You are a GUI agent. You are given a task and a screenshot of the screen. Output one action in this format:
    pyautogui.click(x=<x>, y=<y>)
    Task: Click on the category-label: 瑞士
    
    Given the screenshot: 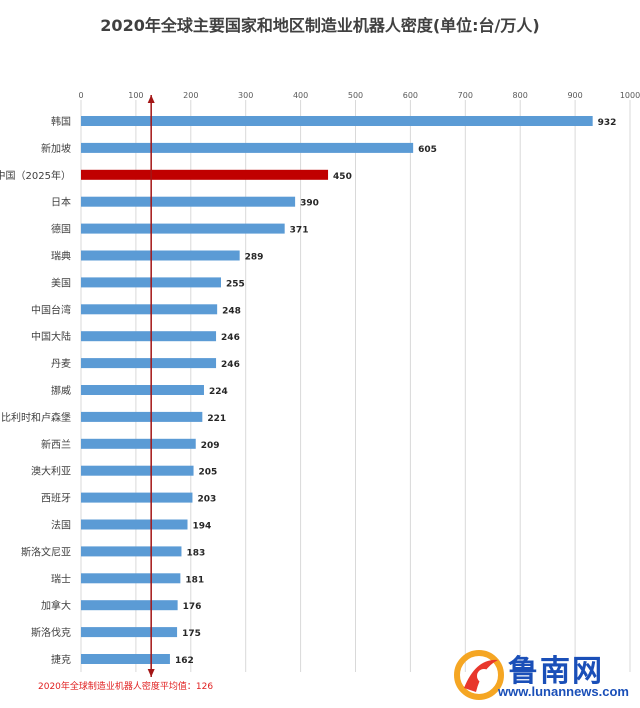 What is the action you would take?
    pyautogui.click(x=61, y=578)
    